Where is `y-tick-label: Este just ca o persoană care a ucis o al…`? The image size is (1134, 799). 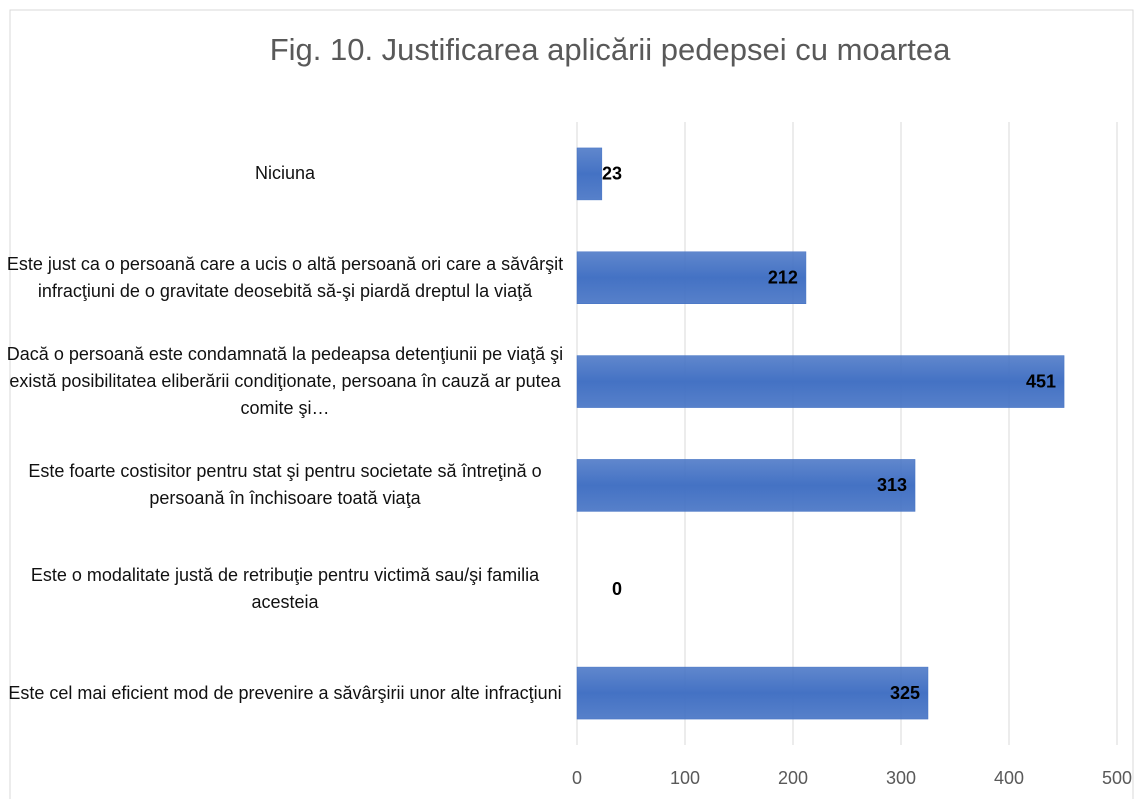 y-tick-label: Este just ca o persoană care a ucis o al… is located at coordinates (285, 277).